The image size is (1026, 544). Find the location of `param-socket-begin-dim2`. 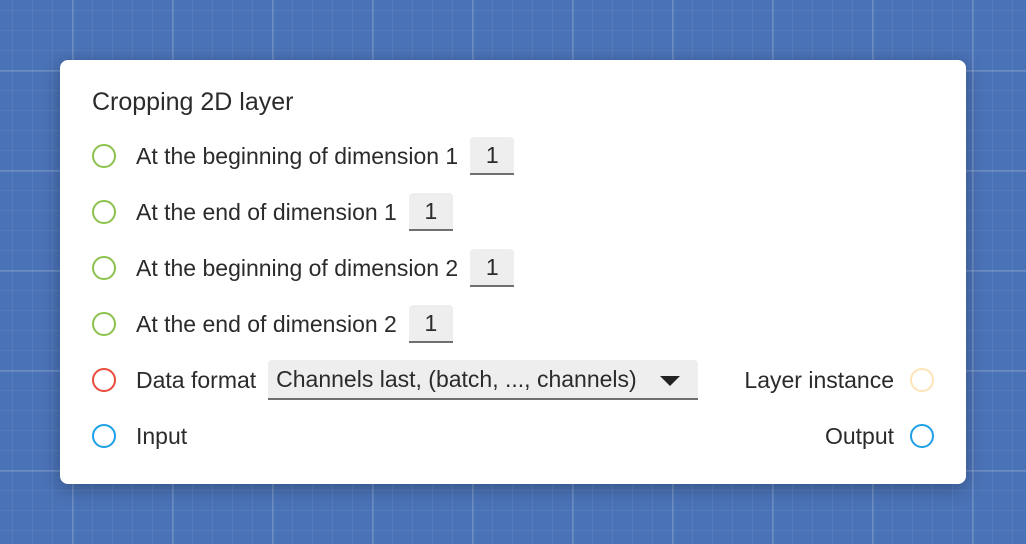

param-socket-begin-dim2 is located at coordinates (104, 268).